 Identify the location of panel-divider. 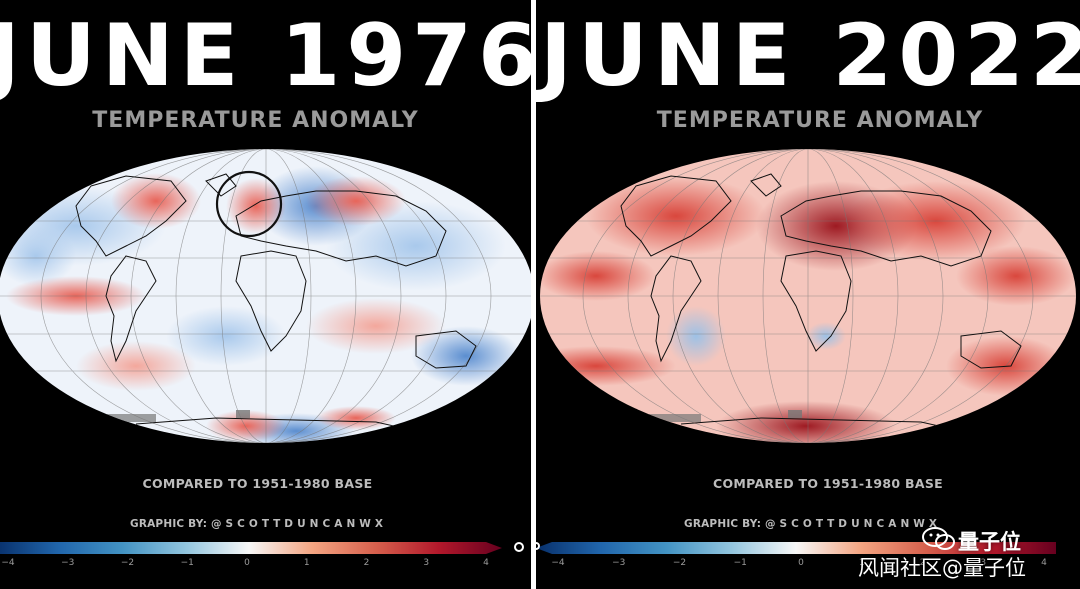
(533, 294).